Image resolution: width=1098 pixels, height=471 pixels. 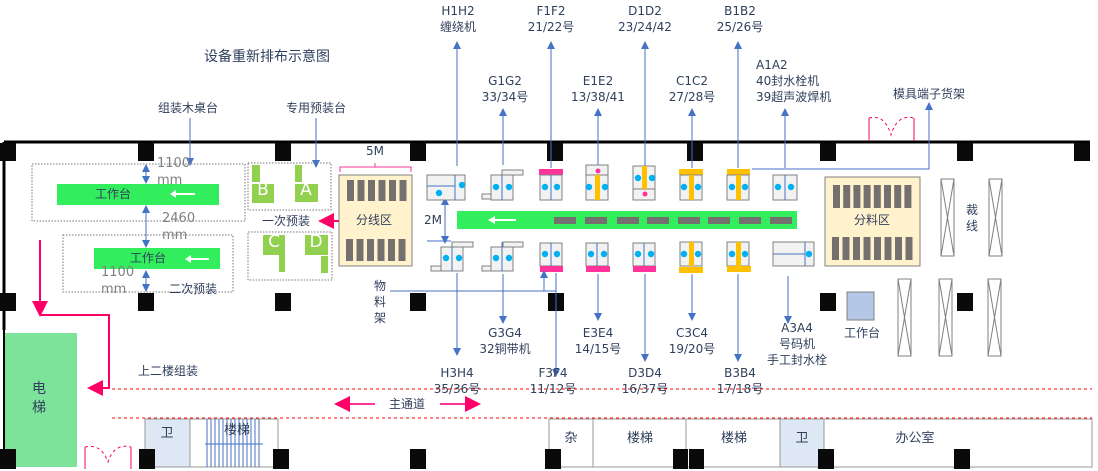 I want to click on distribution-area, so click(x=872, y=221).